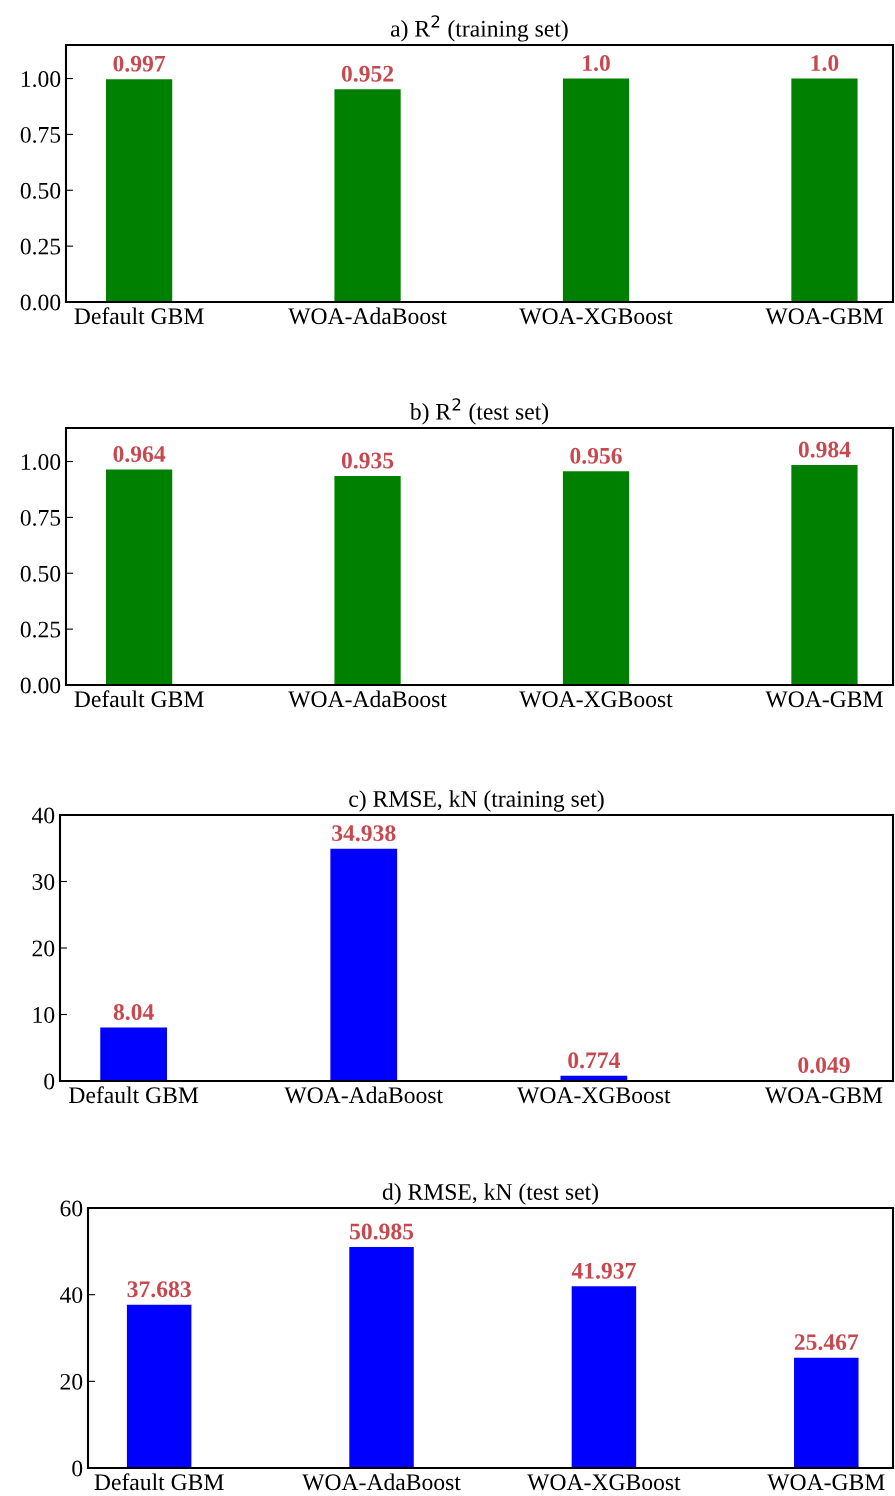  What do you see at coordinates (43, 881) in the screenshot?
I see `y-tick-label: 30` at bounding box center [43, 881].